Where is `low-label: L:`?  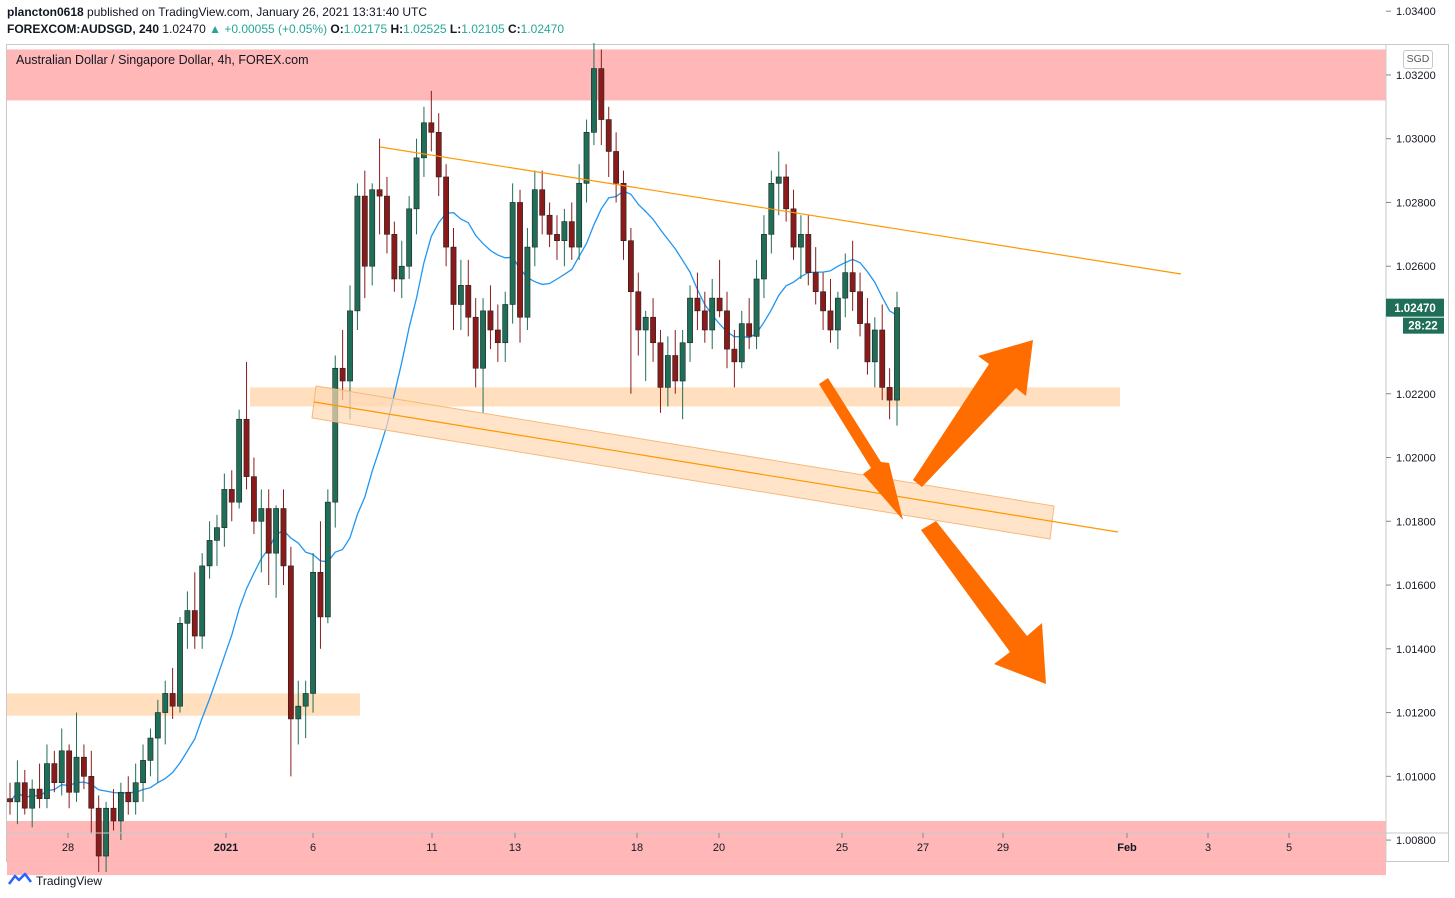 low-label: L: is located at coordinates (455, 29).